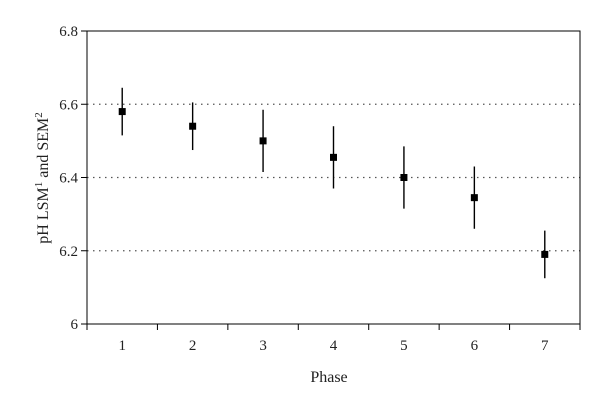 The image size is (600, 405). I want to click on y-axis-title-main: pH LSM, so click(43, 215).